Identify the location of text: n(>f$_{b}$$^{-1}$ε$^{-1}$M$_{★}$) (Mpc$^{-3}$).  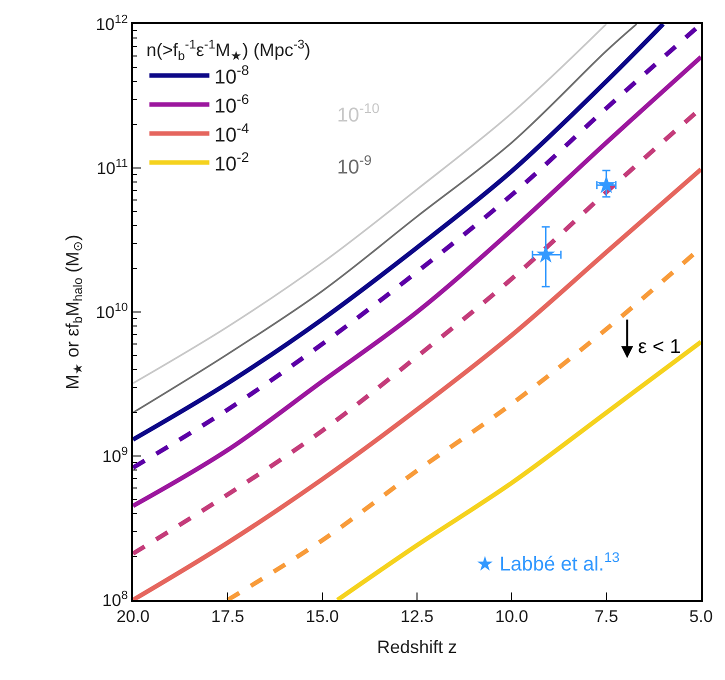
(228, 50).